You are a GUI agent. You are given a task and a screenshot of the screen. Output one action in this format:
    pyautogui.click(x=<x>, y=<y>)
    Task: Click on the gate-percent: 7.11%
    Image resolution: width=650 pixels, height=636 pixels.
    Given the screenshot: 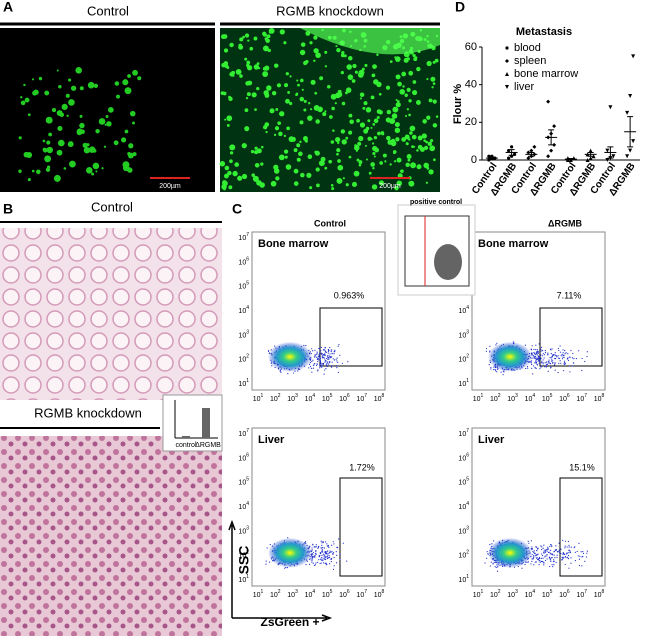 What is the action you would take?
    pyautogui.click(x=569, y=295)
    